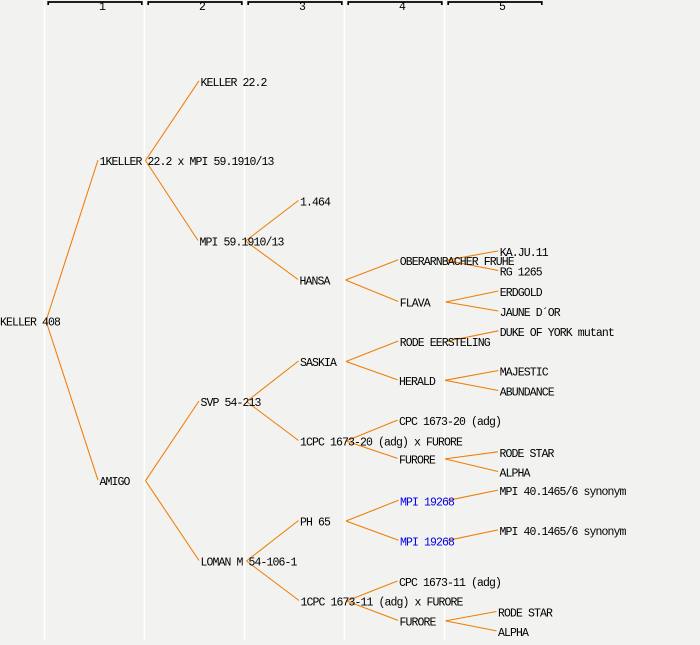 Image resolution: width=700 pixels, height=645 pixels. What do you see at coordinates (457, 262) in the screenshot?
I see `svg-text: OBERARNBACHER FRUHE` at bounding box center [457, 262].